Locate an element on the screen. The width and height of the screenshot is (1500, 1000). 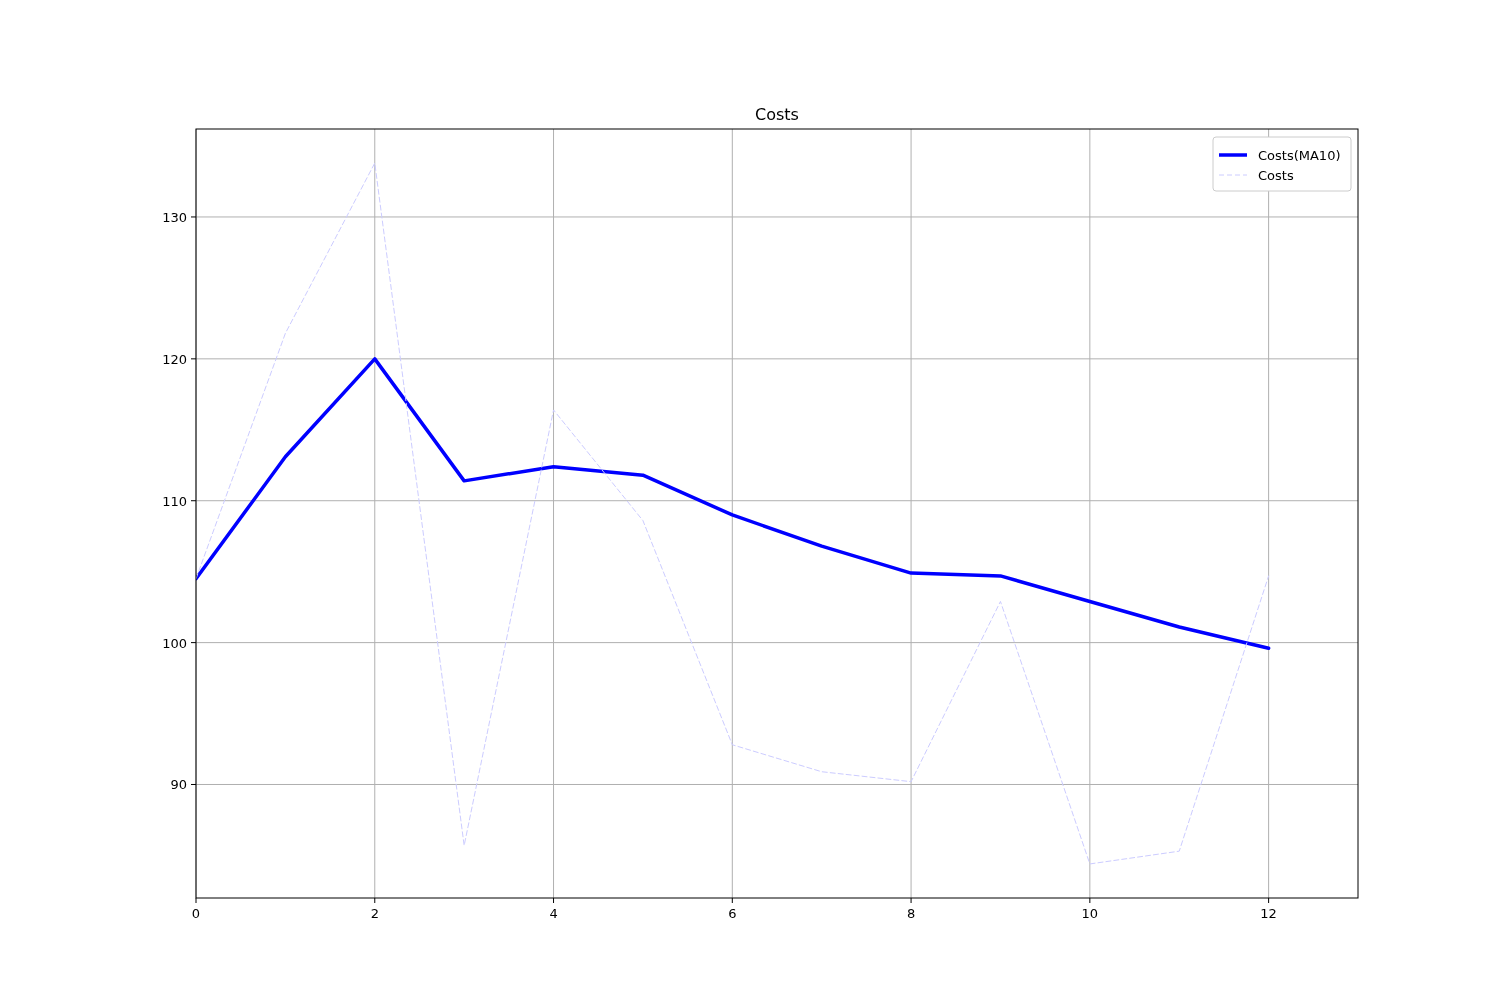
x-tick-label: 2 is located at coordinates (374, 913).